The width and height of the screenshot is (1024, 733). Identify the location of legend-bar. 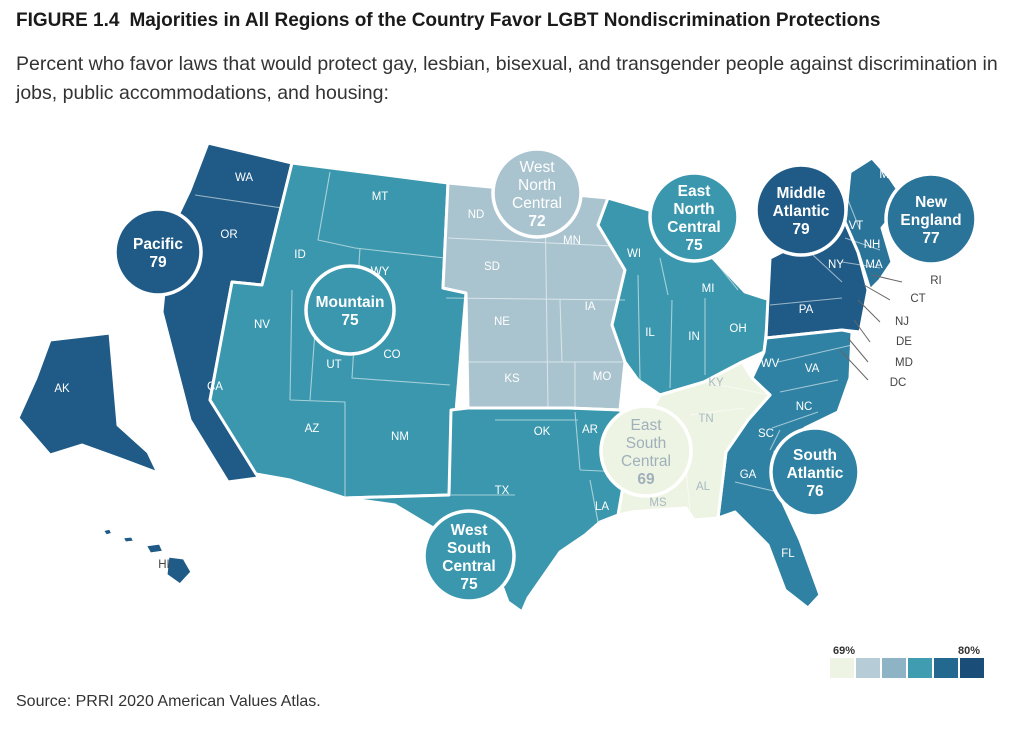
(907, 668).